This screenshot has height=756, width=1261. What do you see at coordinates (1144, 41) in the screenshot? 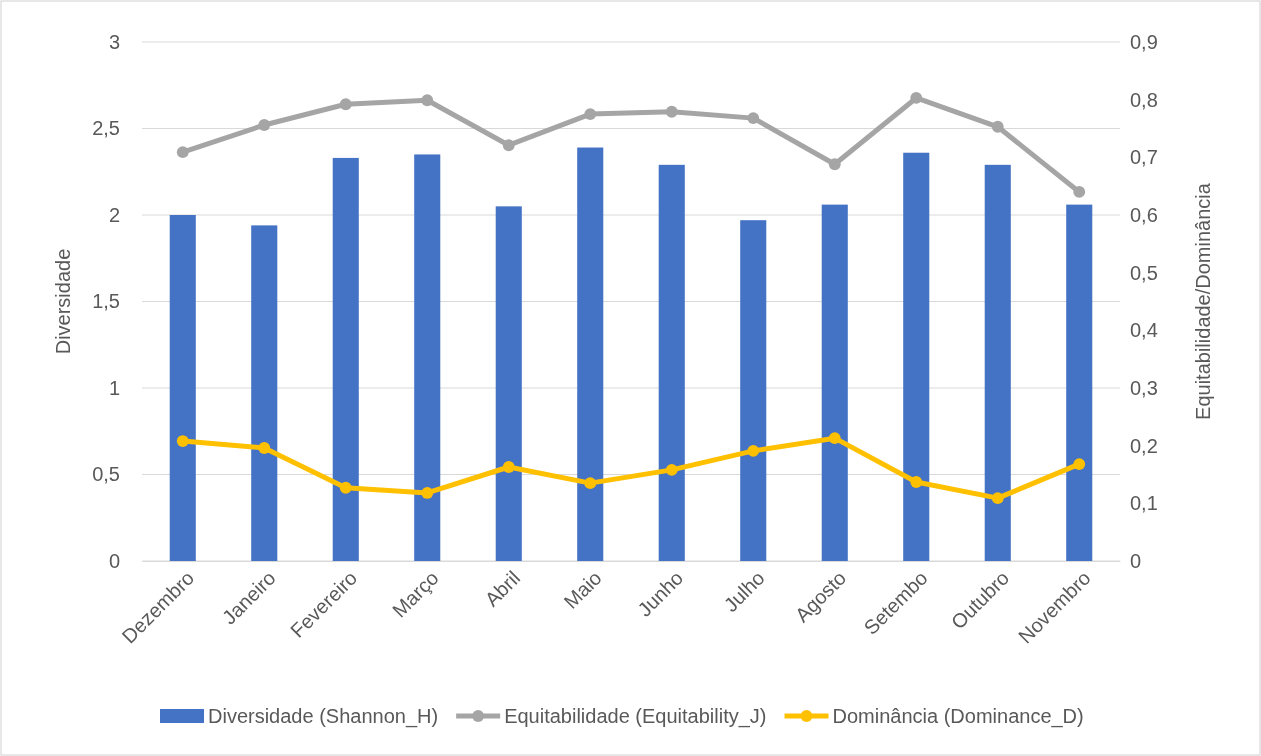
I see `y2-tick-label: 0,9` at bounding box center [1144, 41].